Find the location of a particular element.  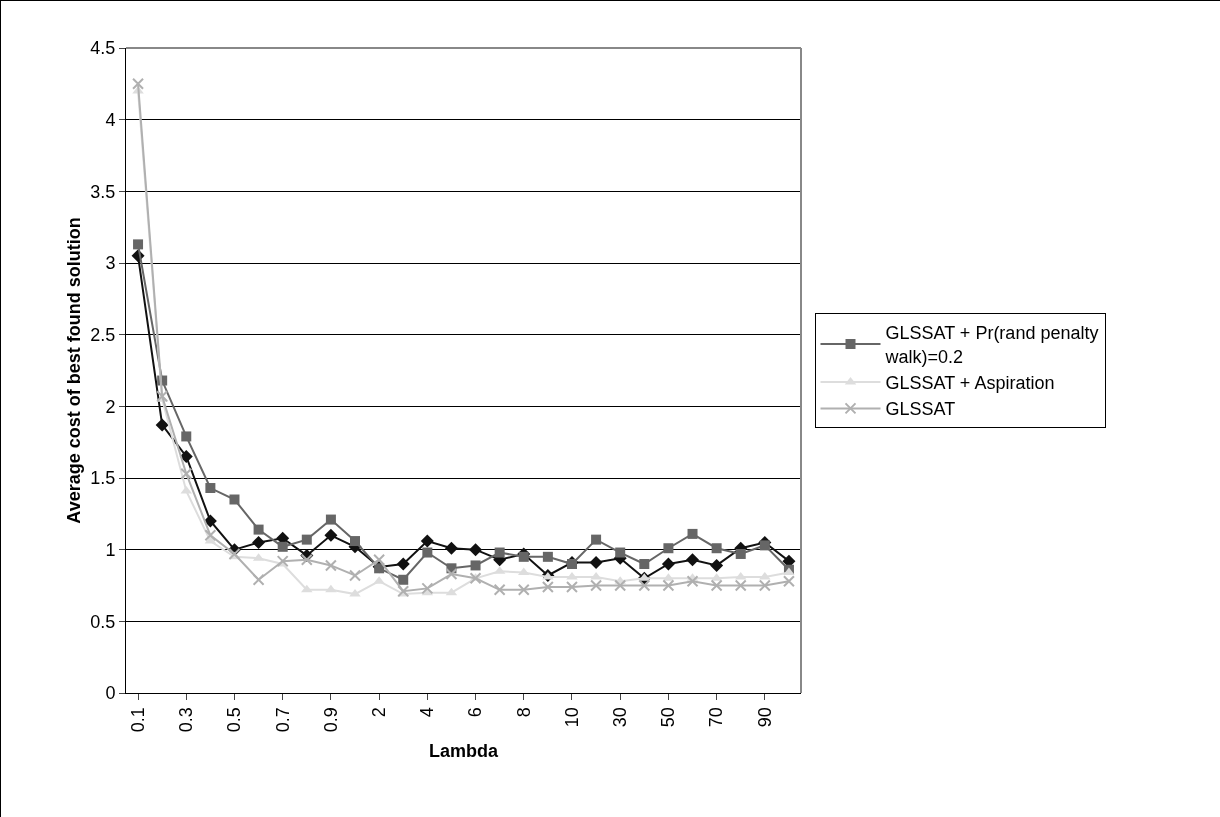

x-tick-label: 8 is located at coordinates (523, 712).